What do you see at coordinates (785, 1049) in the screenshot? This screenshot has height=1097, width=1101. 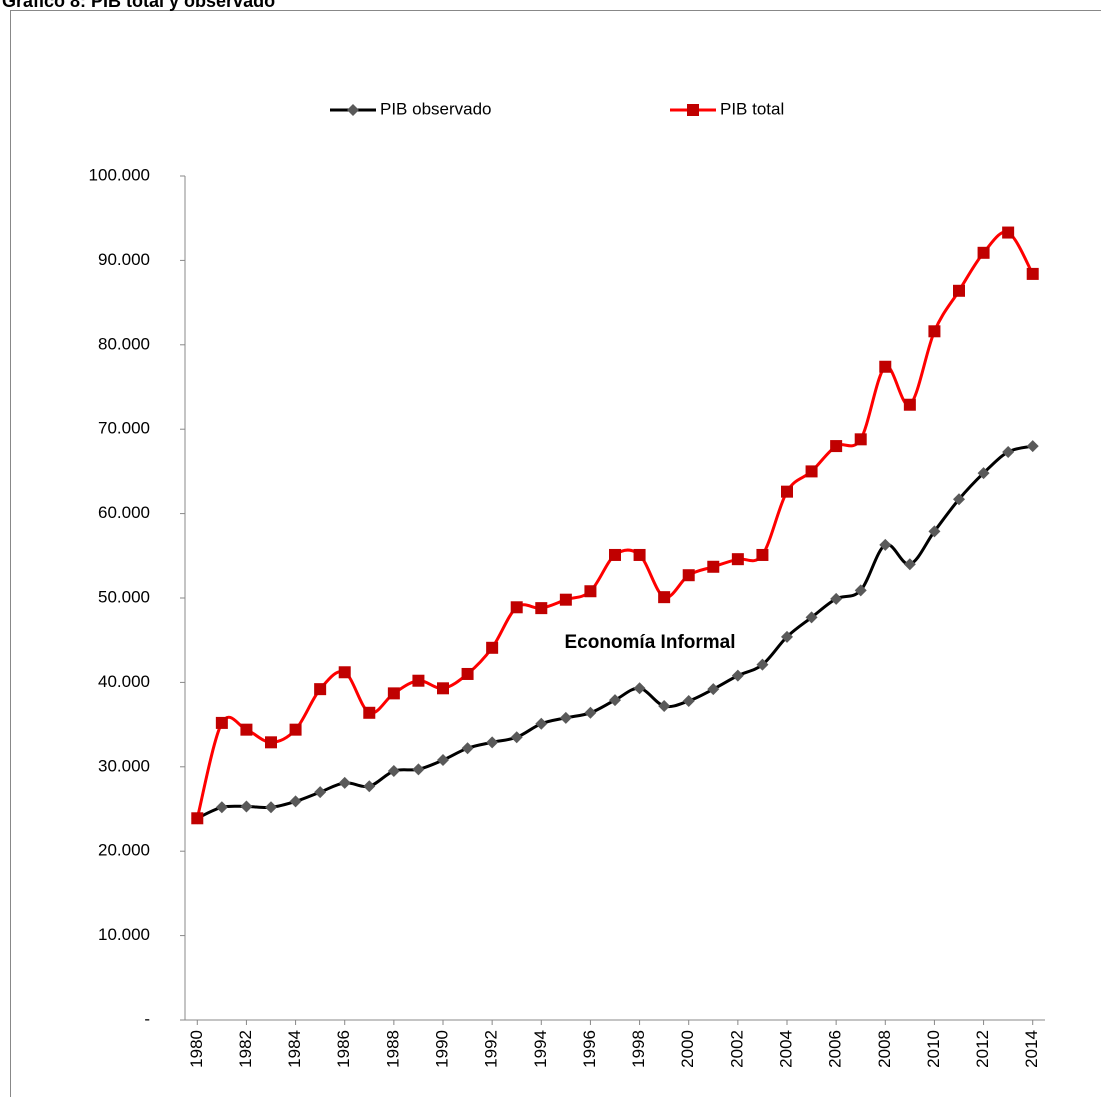 I see `x-tick-label: 2004` at bounding box center [785, 1049].